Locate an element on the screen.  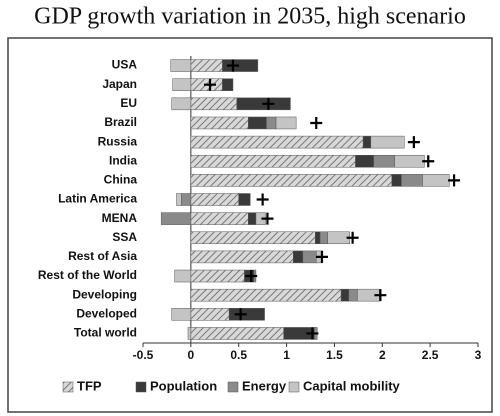
x-tick-label: 2 is located at coordinates (382, 355).